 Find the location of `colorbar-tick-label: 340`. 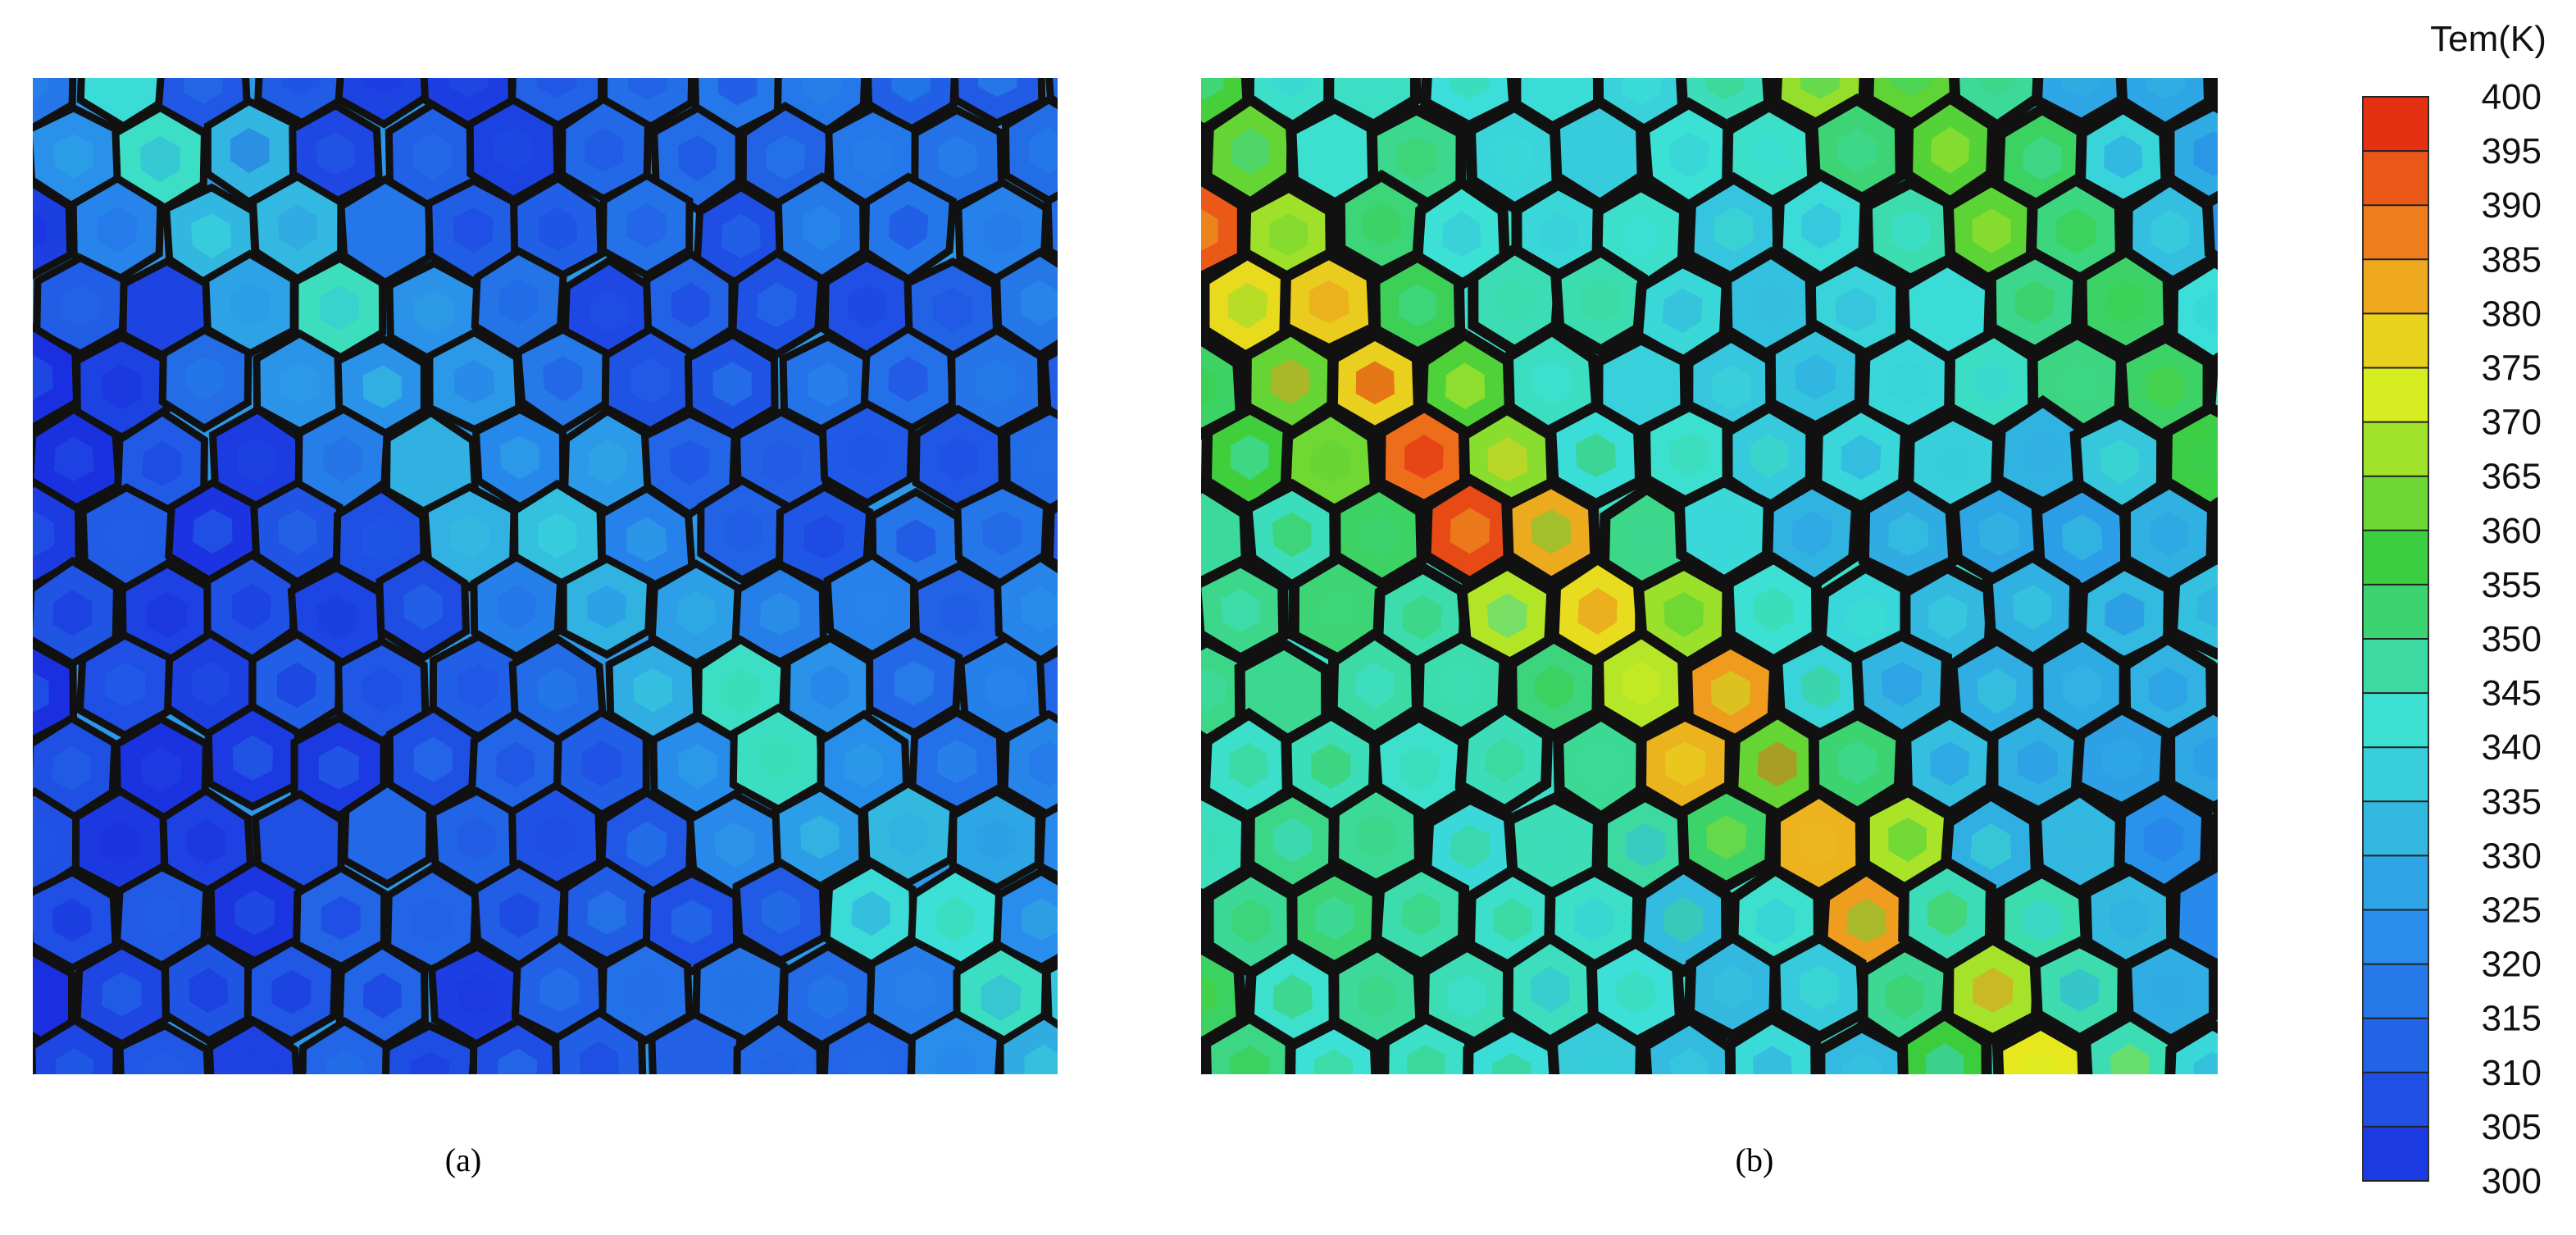

colorbar-tick-label: 340 is located at coordinates (2512, 748).